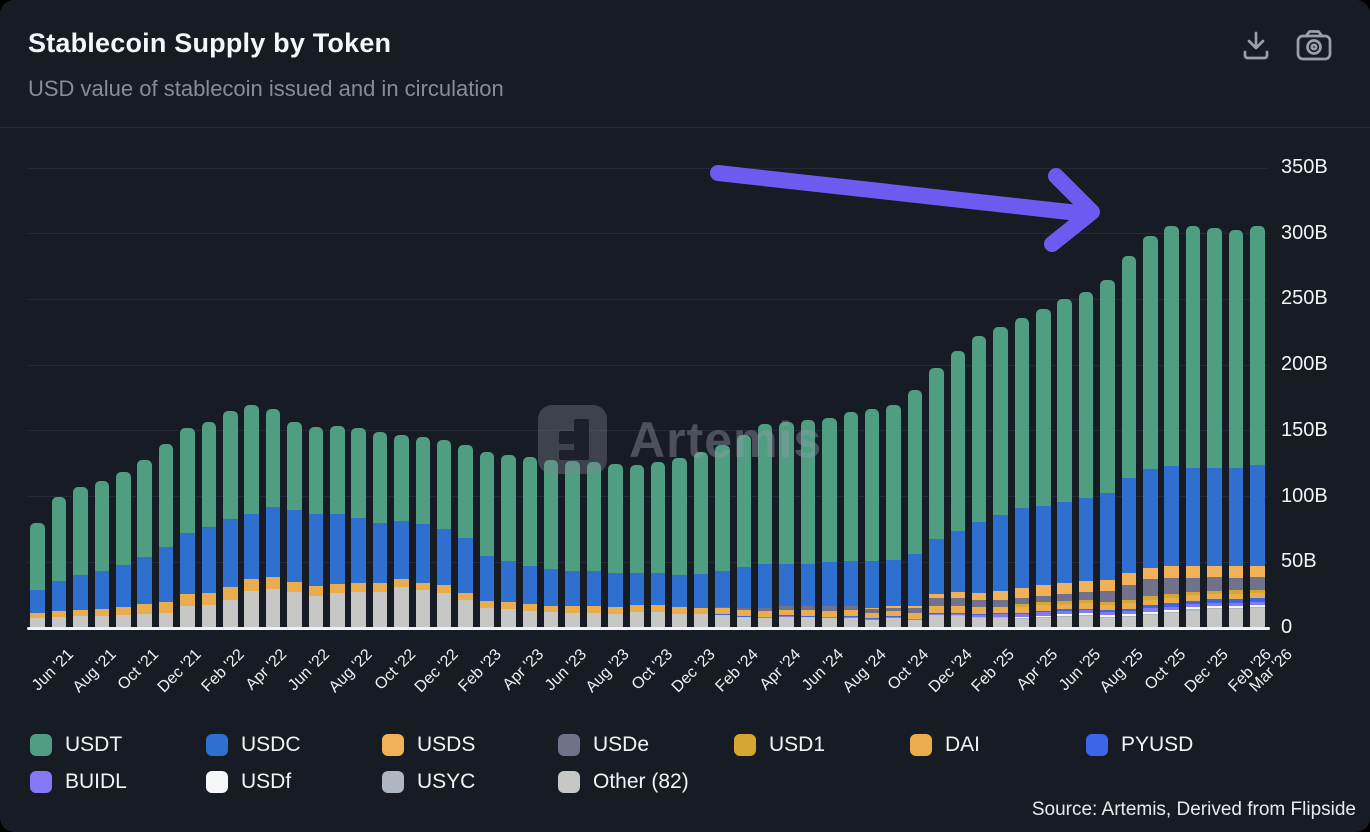  I want to click on bar-May--22, so click(273, 518).